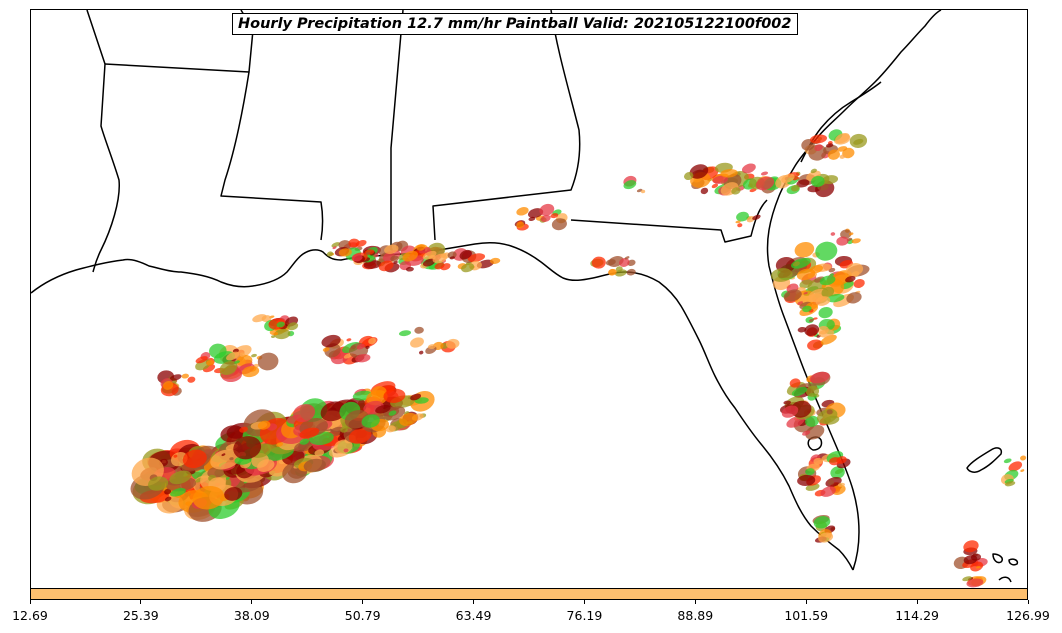 Image resolution: width=1062 pixels, height=633 pixels. What do you see at coordinates (695, 615) in the screenshot?
I see `colorbar-tick-label: 88.89` at bounding box center [695, 615].